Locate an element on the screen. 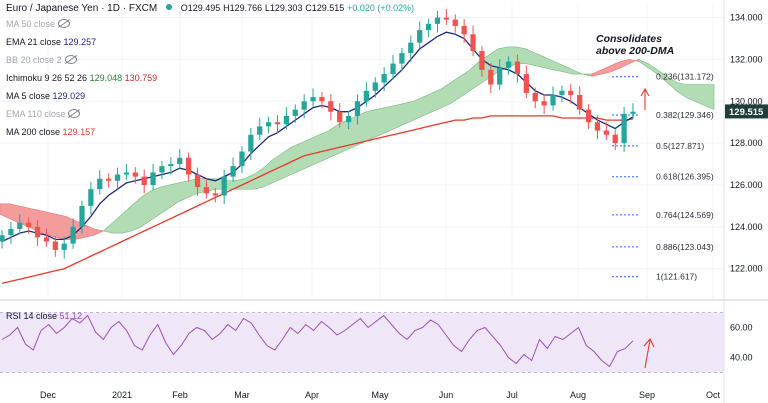 This screenshot has width=768, height=403. last-price-label: 129.515 is located at coordinates (746, 112).